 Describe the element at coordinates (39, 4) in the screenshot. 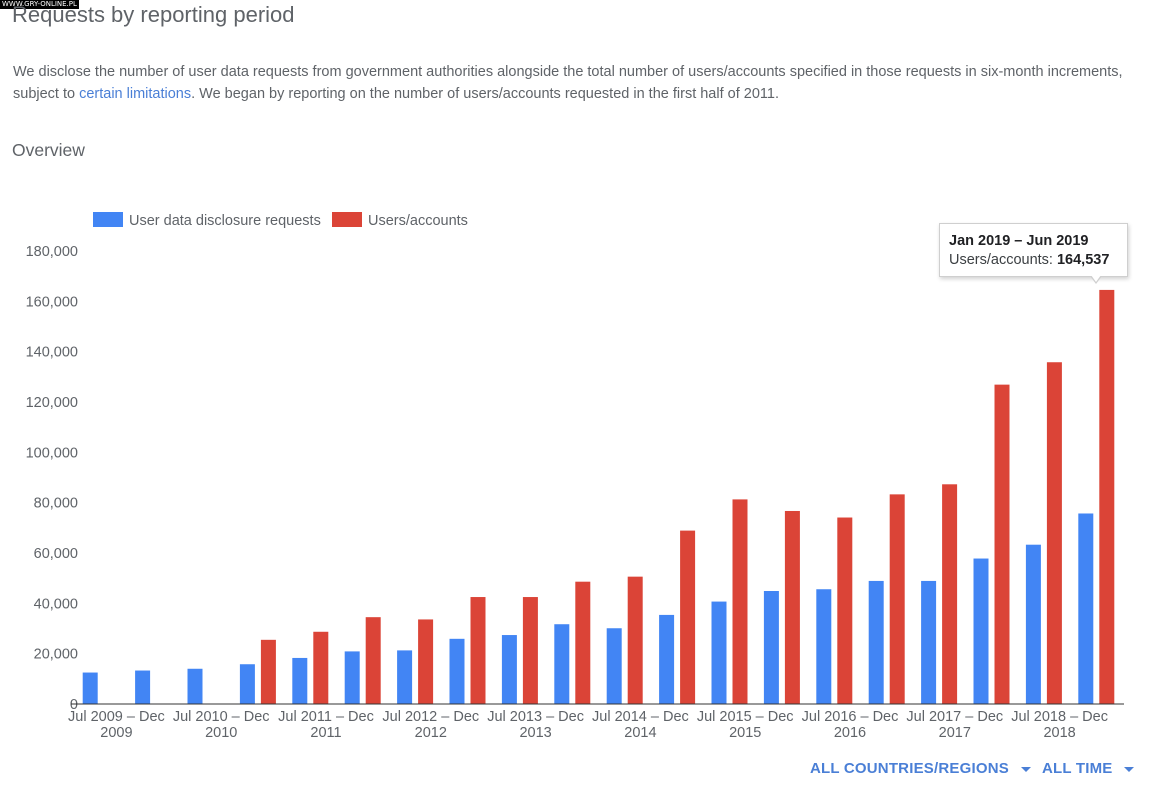

I see `watermark: WWW.GRY-ONLINE.PL` at that location.